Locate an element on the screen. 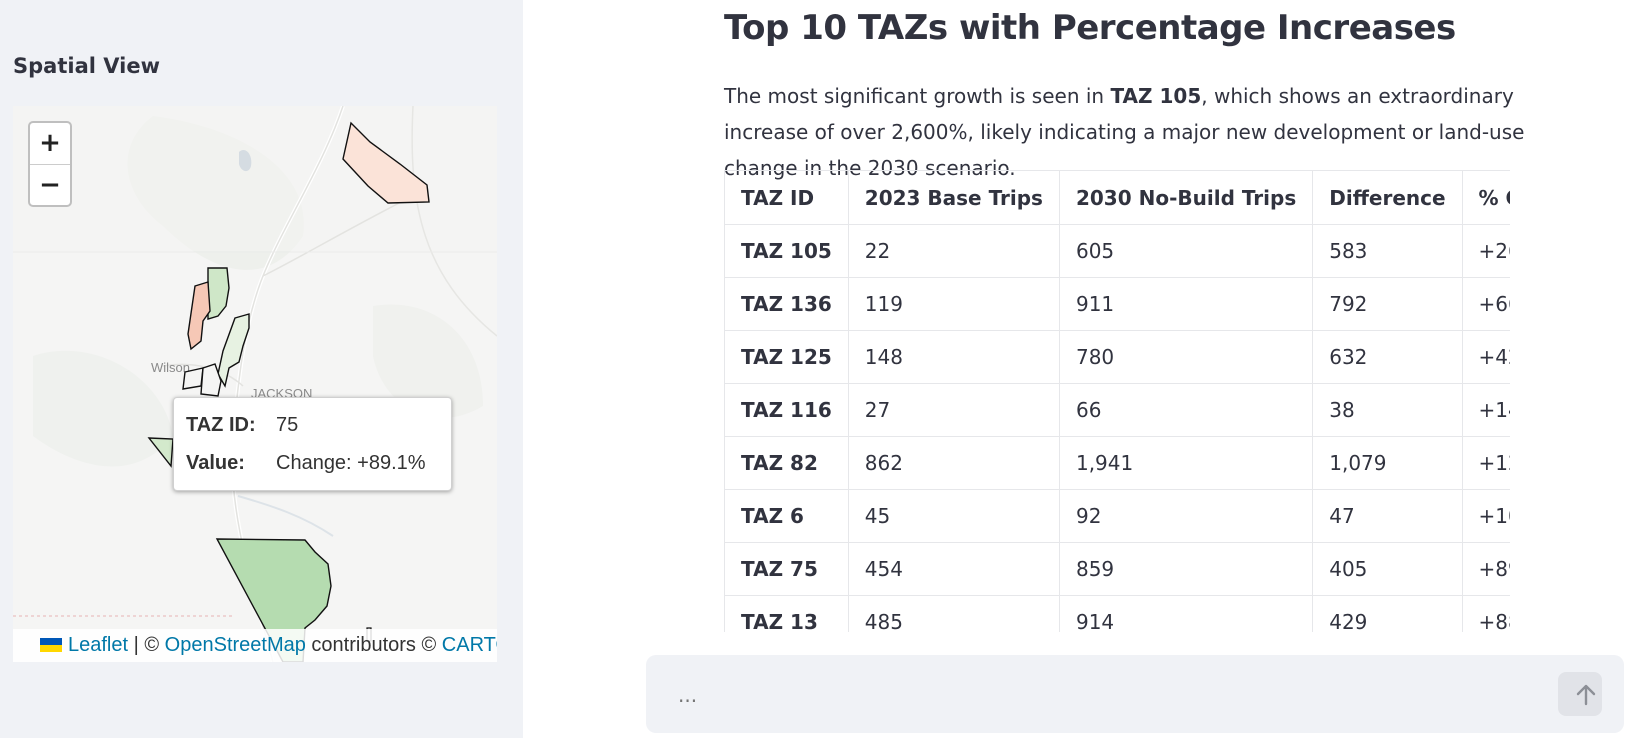  cell-pct-change: +89.1% is located at coordinates (1485, 569).